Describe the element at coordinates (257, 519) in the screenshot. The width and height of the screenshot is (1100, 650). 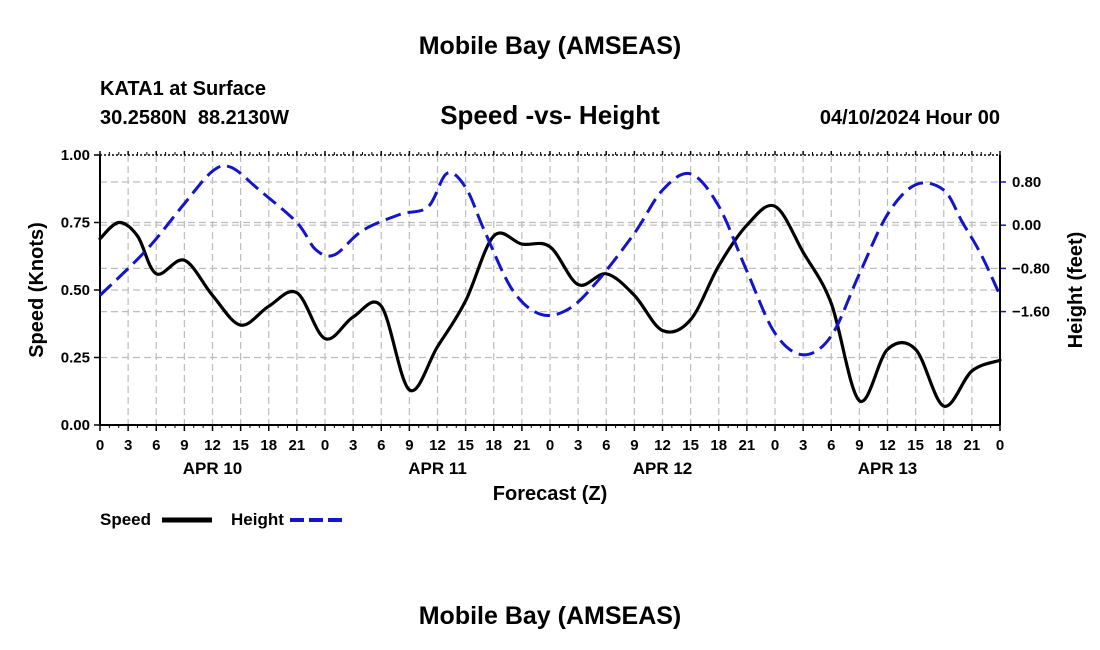
I see `legend-height-label: Height` at that location.